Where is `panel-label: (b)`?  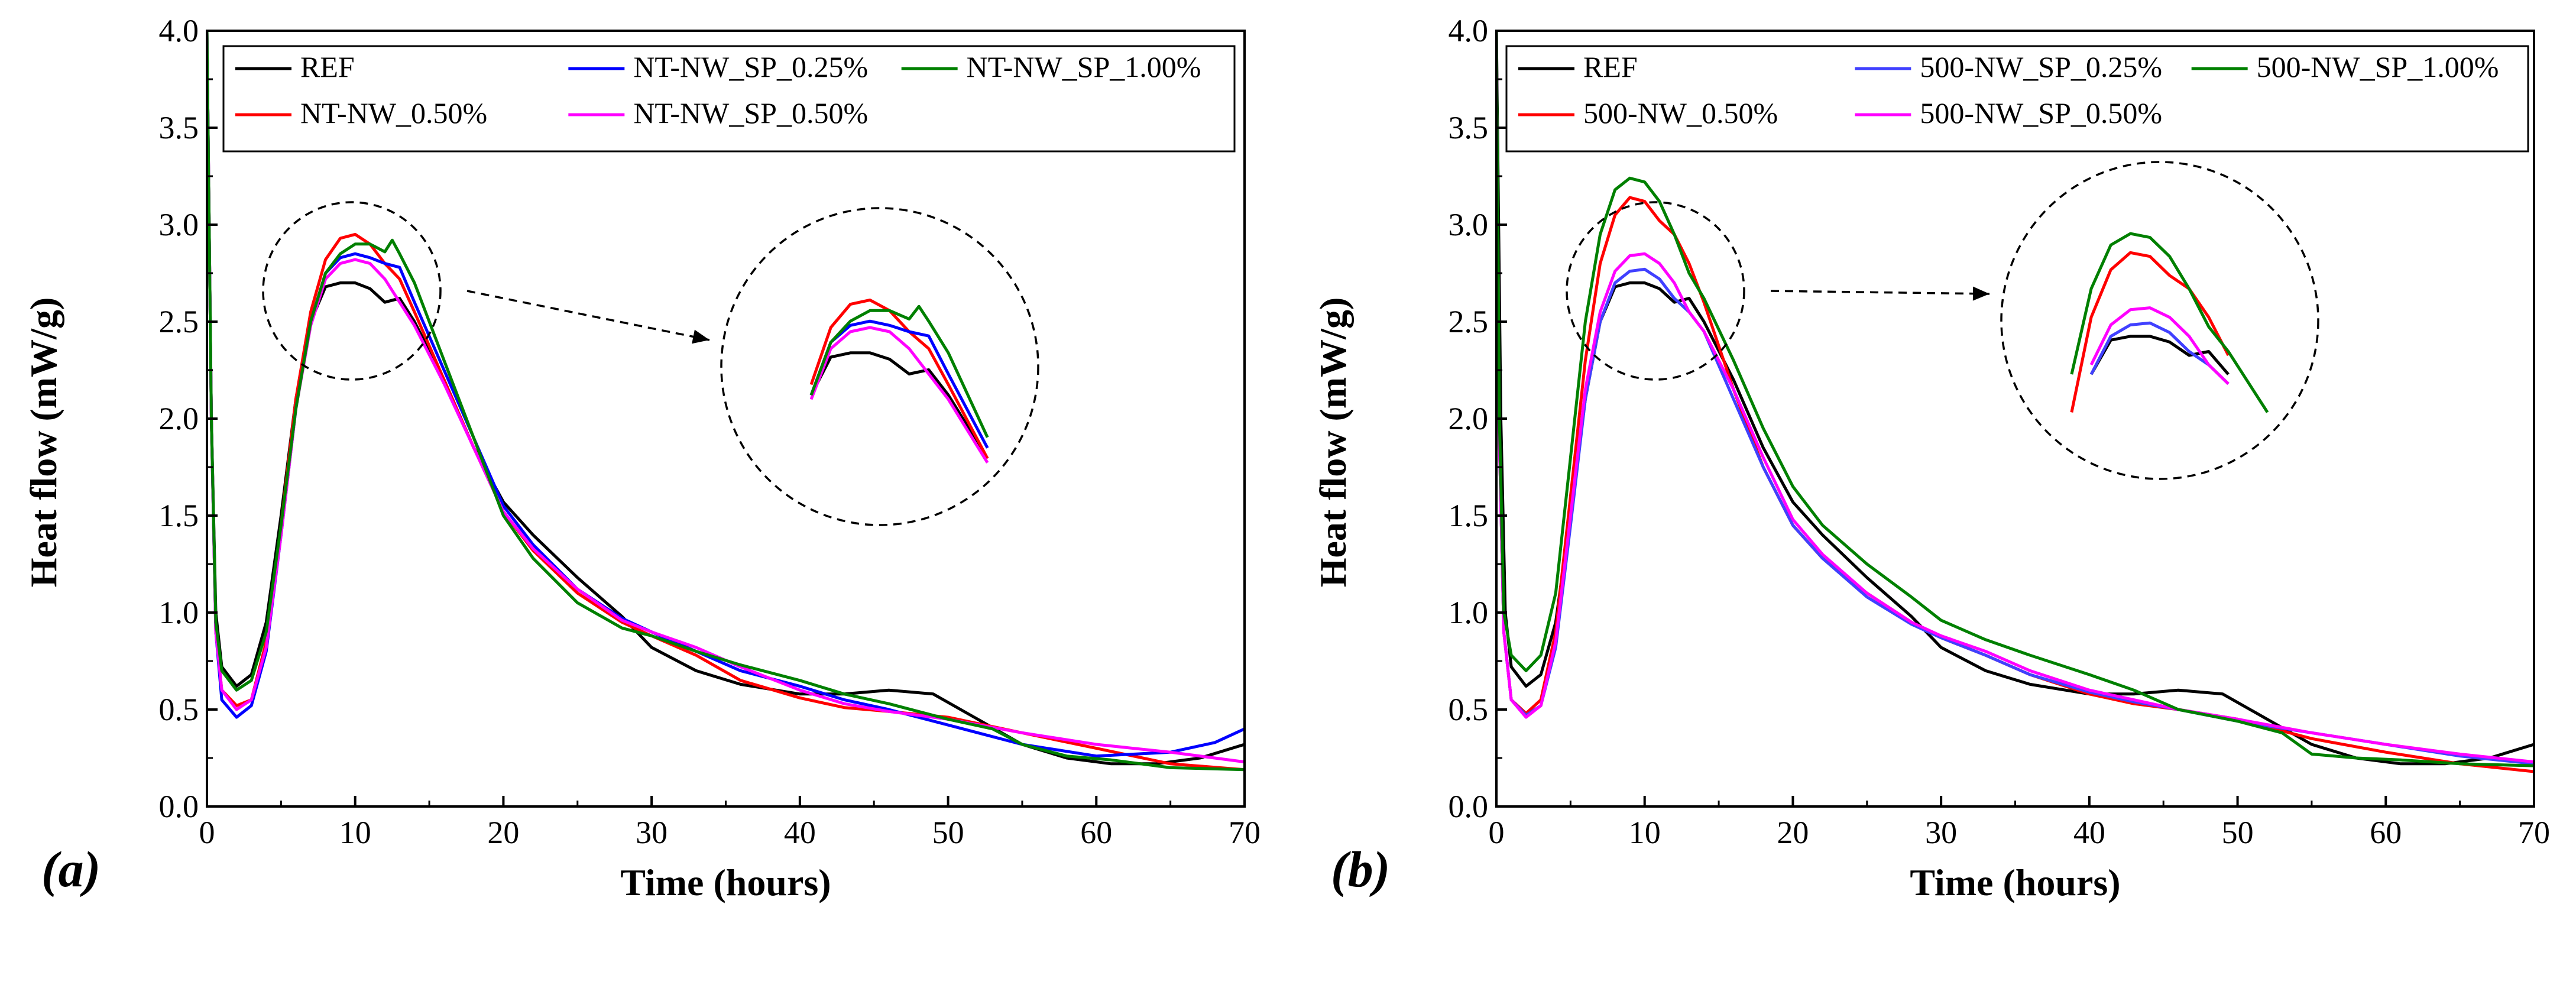 panel-label: (b) is located at coordinates (1360, 869).